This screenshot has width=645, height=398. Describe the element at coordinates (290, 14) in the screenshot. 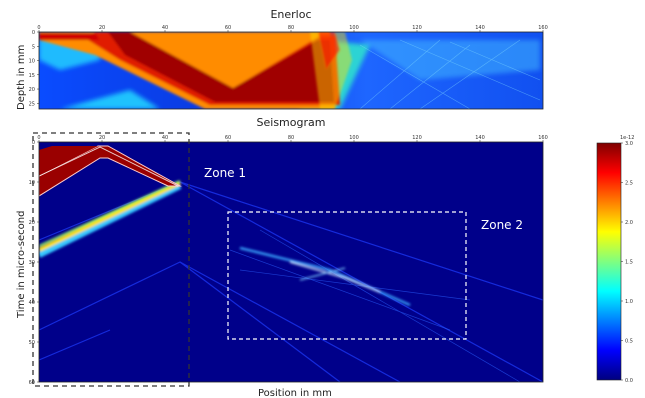

I see `enerloc-title: Enerloc` at that location.